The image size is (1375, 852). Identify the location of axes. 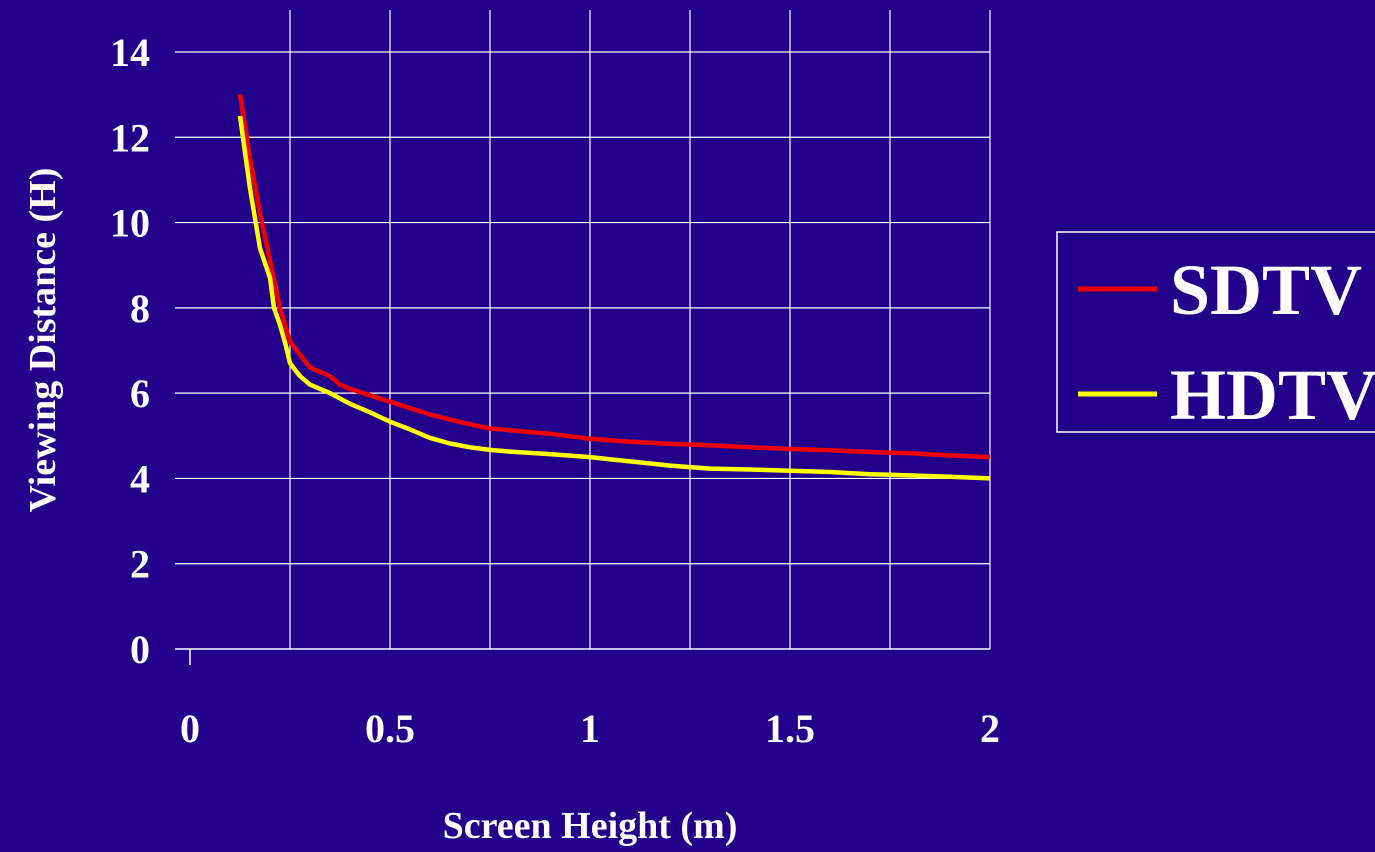
(582, 656).